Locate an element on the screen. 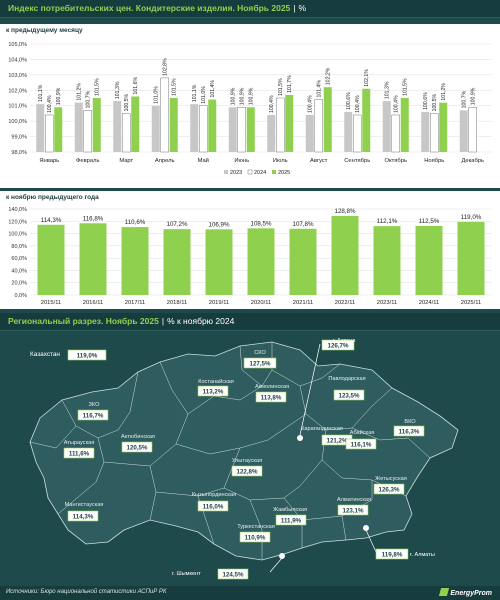  x-tick-label: 2025/11 is located at coordinates (471, 303).